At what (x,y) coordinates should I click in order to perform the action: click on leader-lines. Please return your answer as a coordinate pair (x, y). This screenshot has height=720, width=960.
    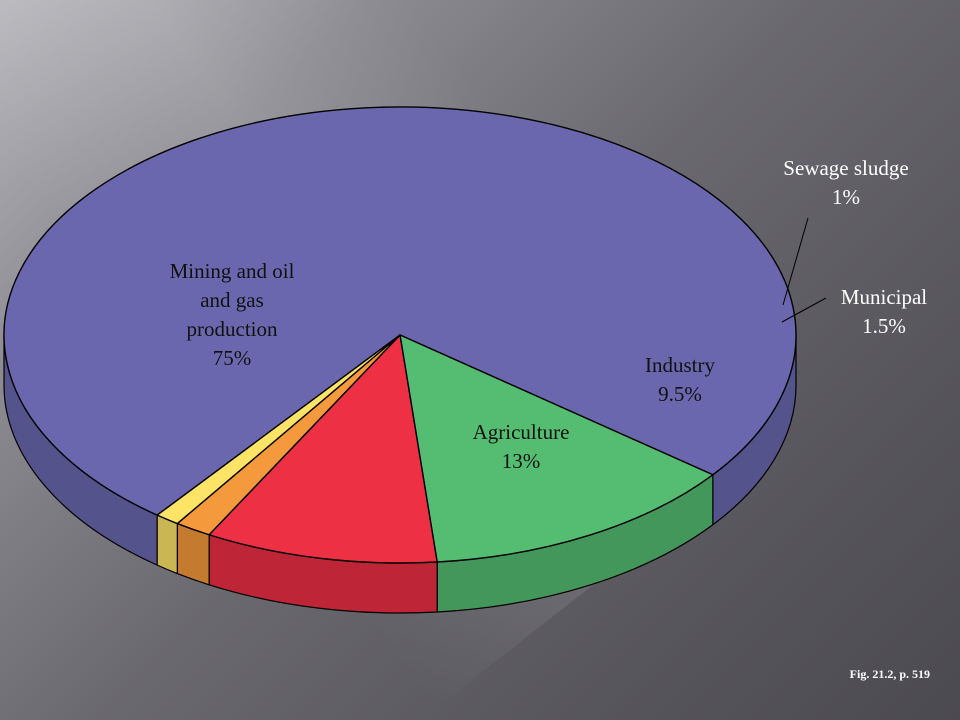
    Looking at the image, I should click on (804, 270).